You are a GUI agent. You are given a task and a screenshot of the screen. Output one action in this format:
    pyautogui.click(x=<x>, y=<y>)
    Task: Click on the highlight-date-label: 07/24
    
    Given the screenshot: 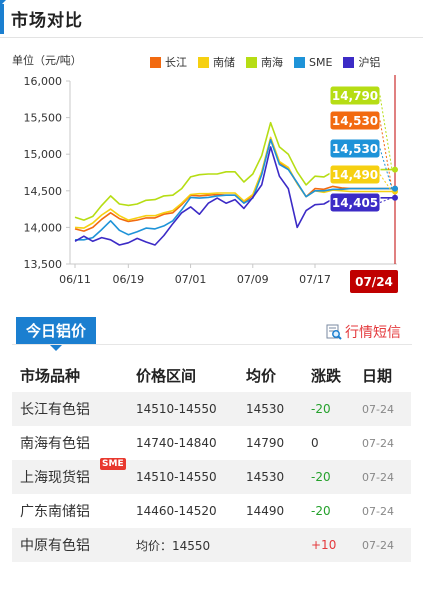 What is the action you would take?
    pyautogui.click(x=374, y=282)
    